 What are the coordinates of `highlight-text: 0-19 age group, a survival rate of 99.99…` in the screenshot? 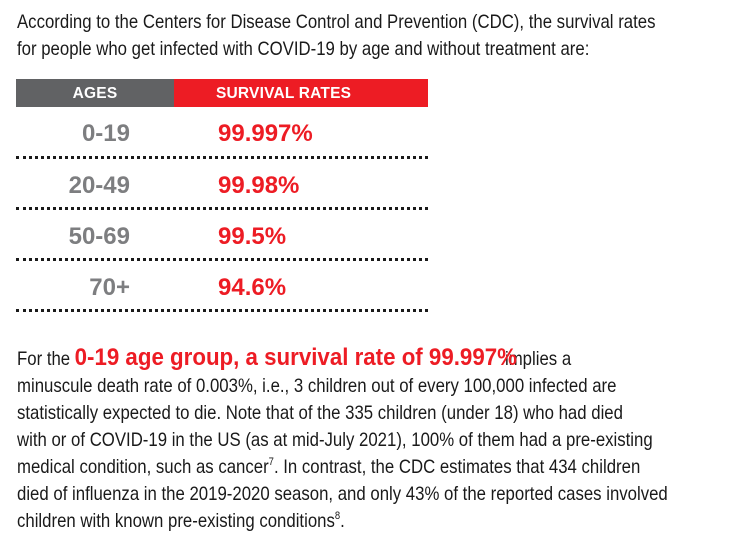 It's located at (296, 357).